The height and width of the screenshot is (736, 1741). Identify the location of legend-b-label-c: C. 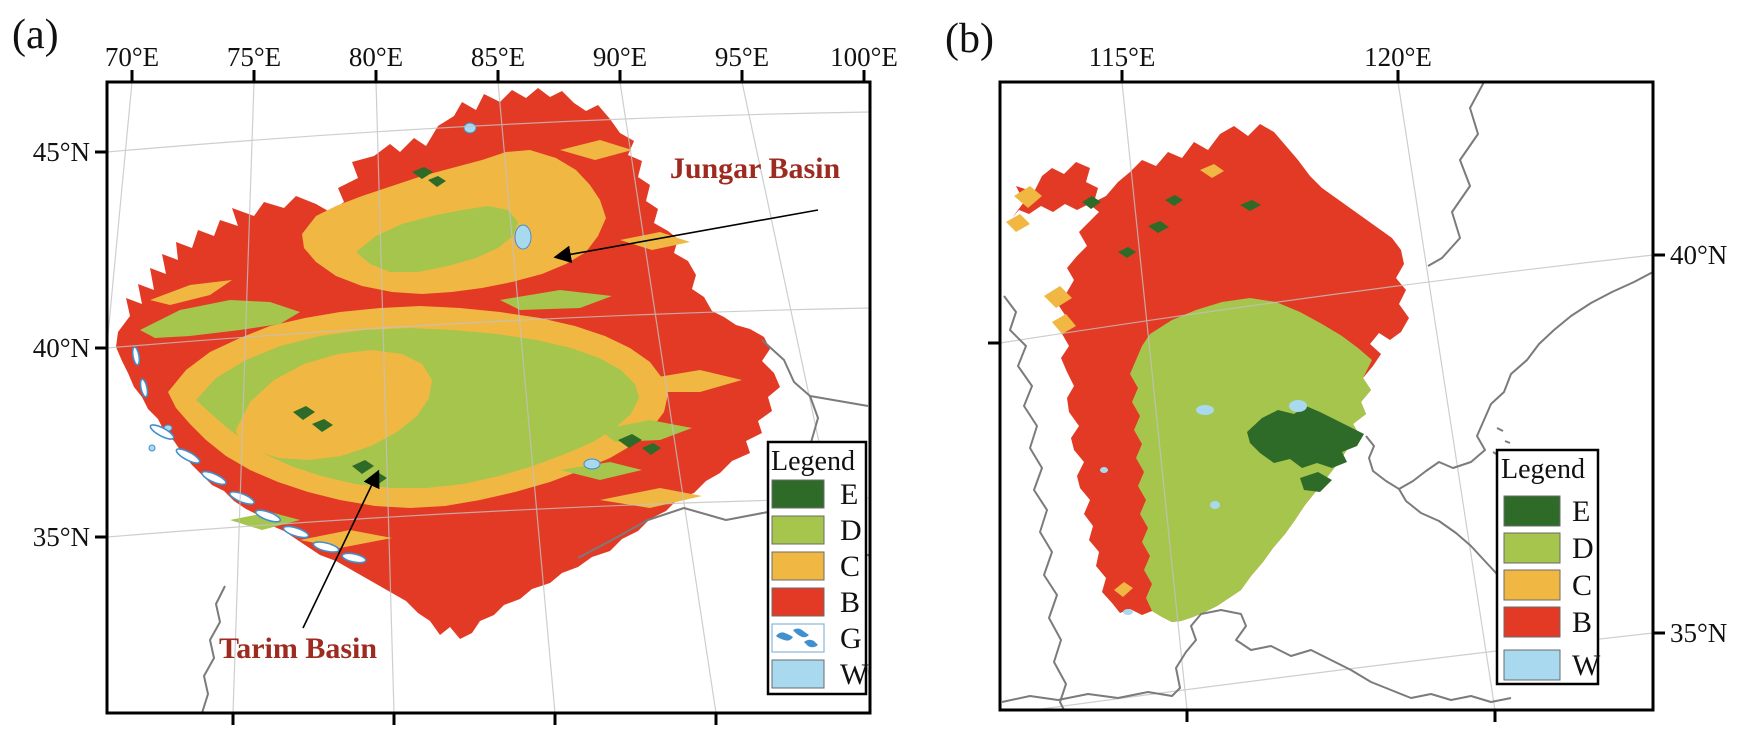
(1582, 585).